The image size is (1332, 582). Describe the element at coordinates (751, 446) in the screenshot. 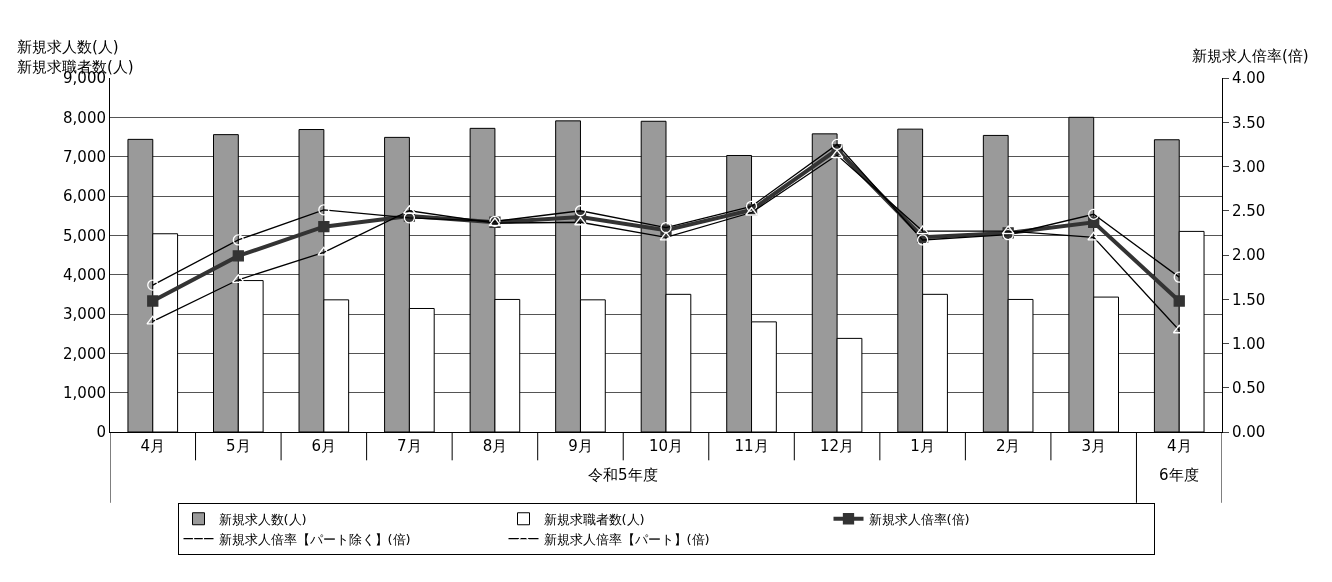

I see `x-tick-label: 11月` at that location.